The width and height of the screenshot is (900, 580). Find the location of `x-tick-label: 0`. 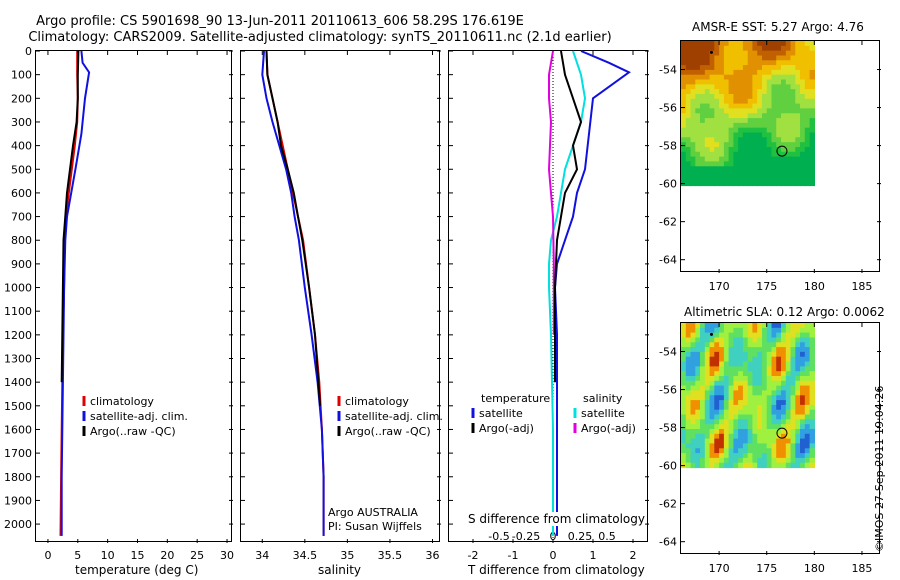

x-tick-label: 0 is located at coordinates (553, 555).